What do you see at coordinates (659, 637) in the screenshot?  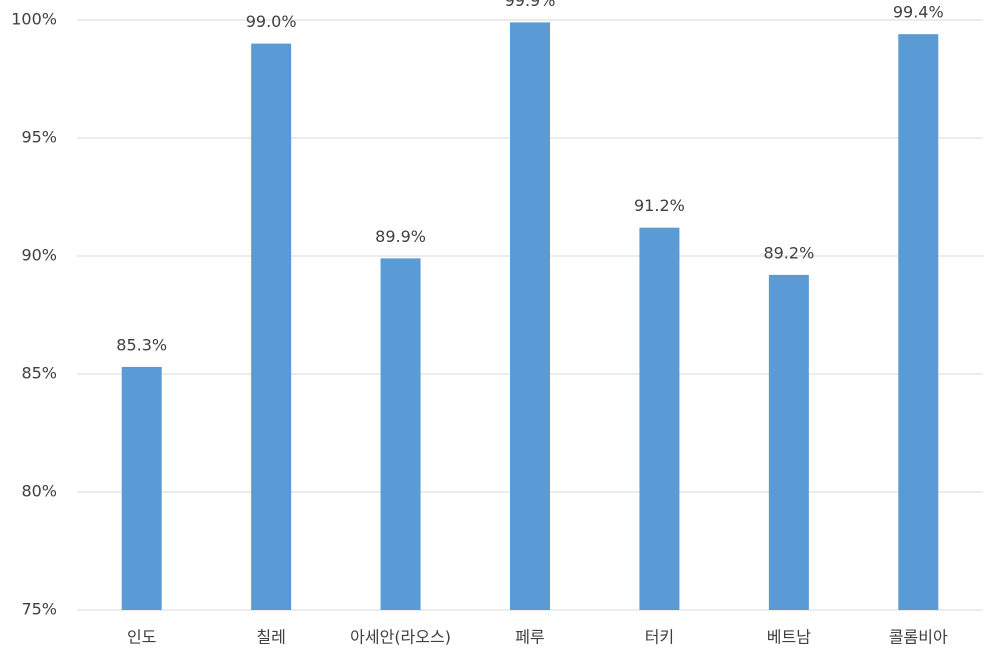 I see `x-tick-label: 터키` at bounding box center [659, 637].